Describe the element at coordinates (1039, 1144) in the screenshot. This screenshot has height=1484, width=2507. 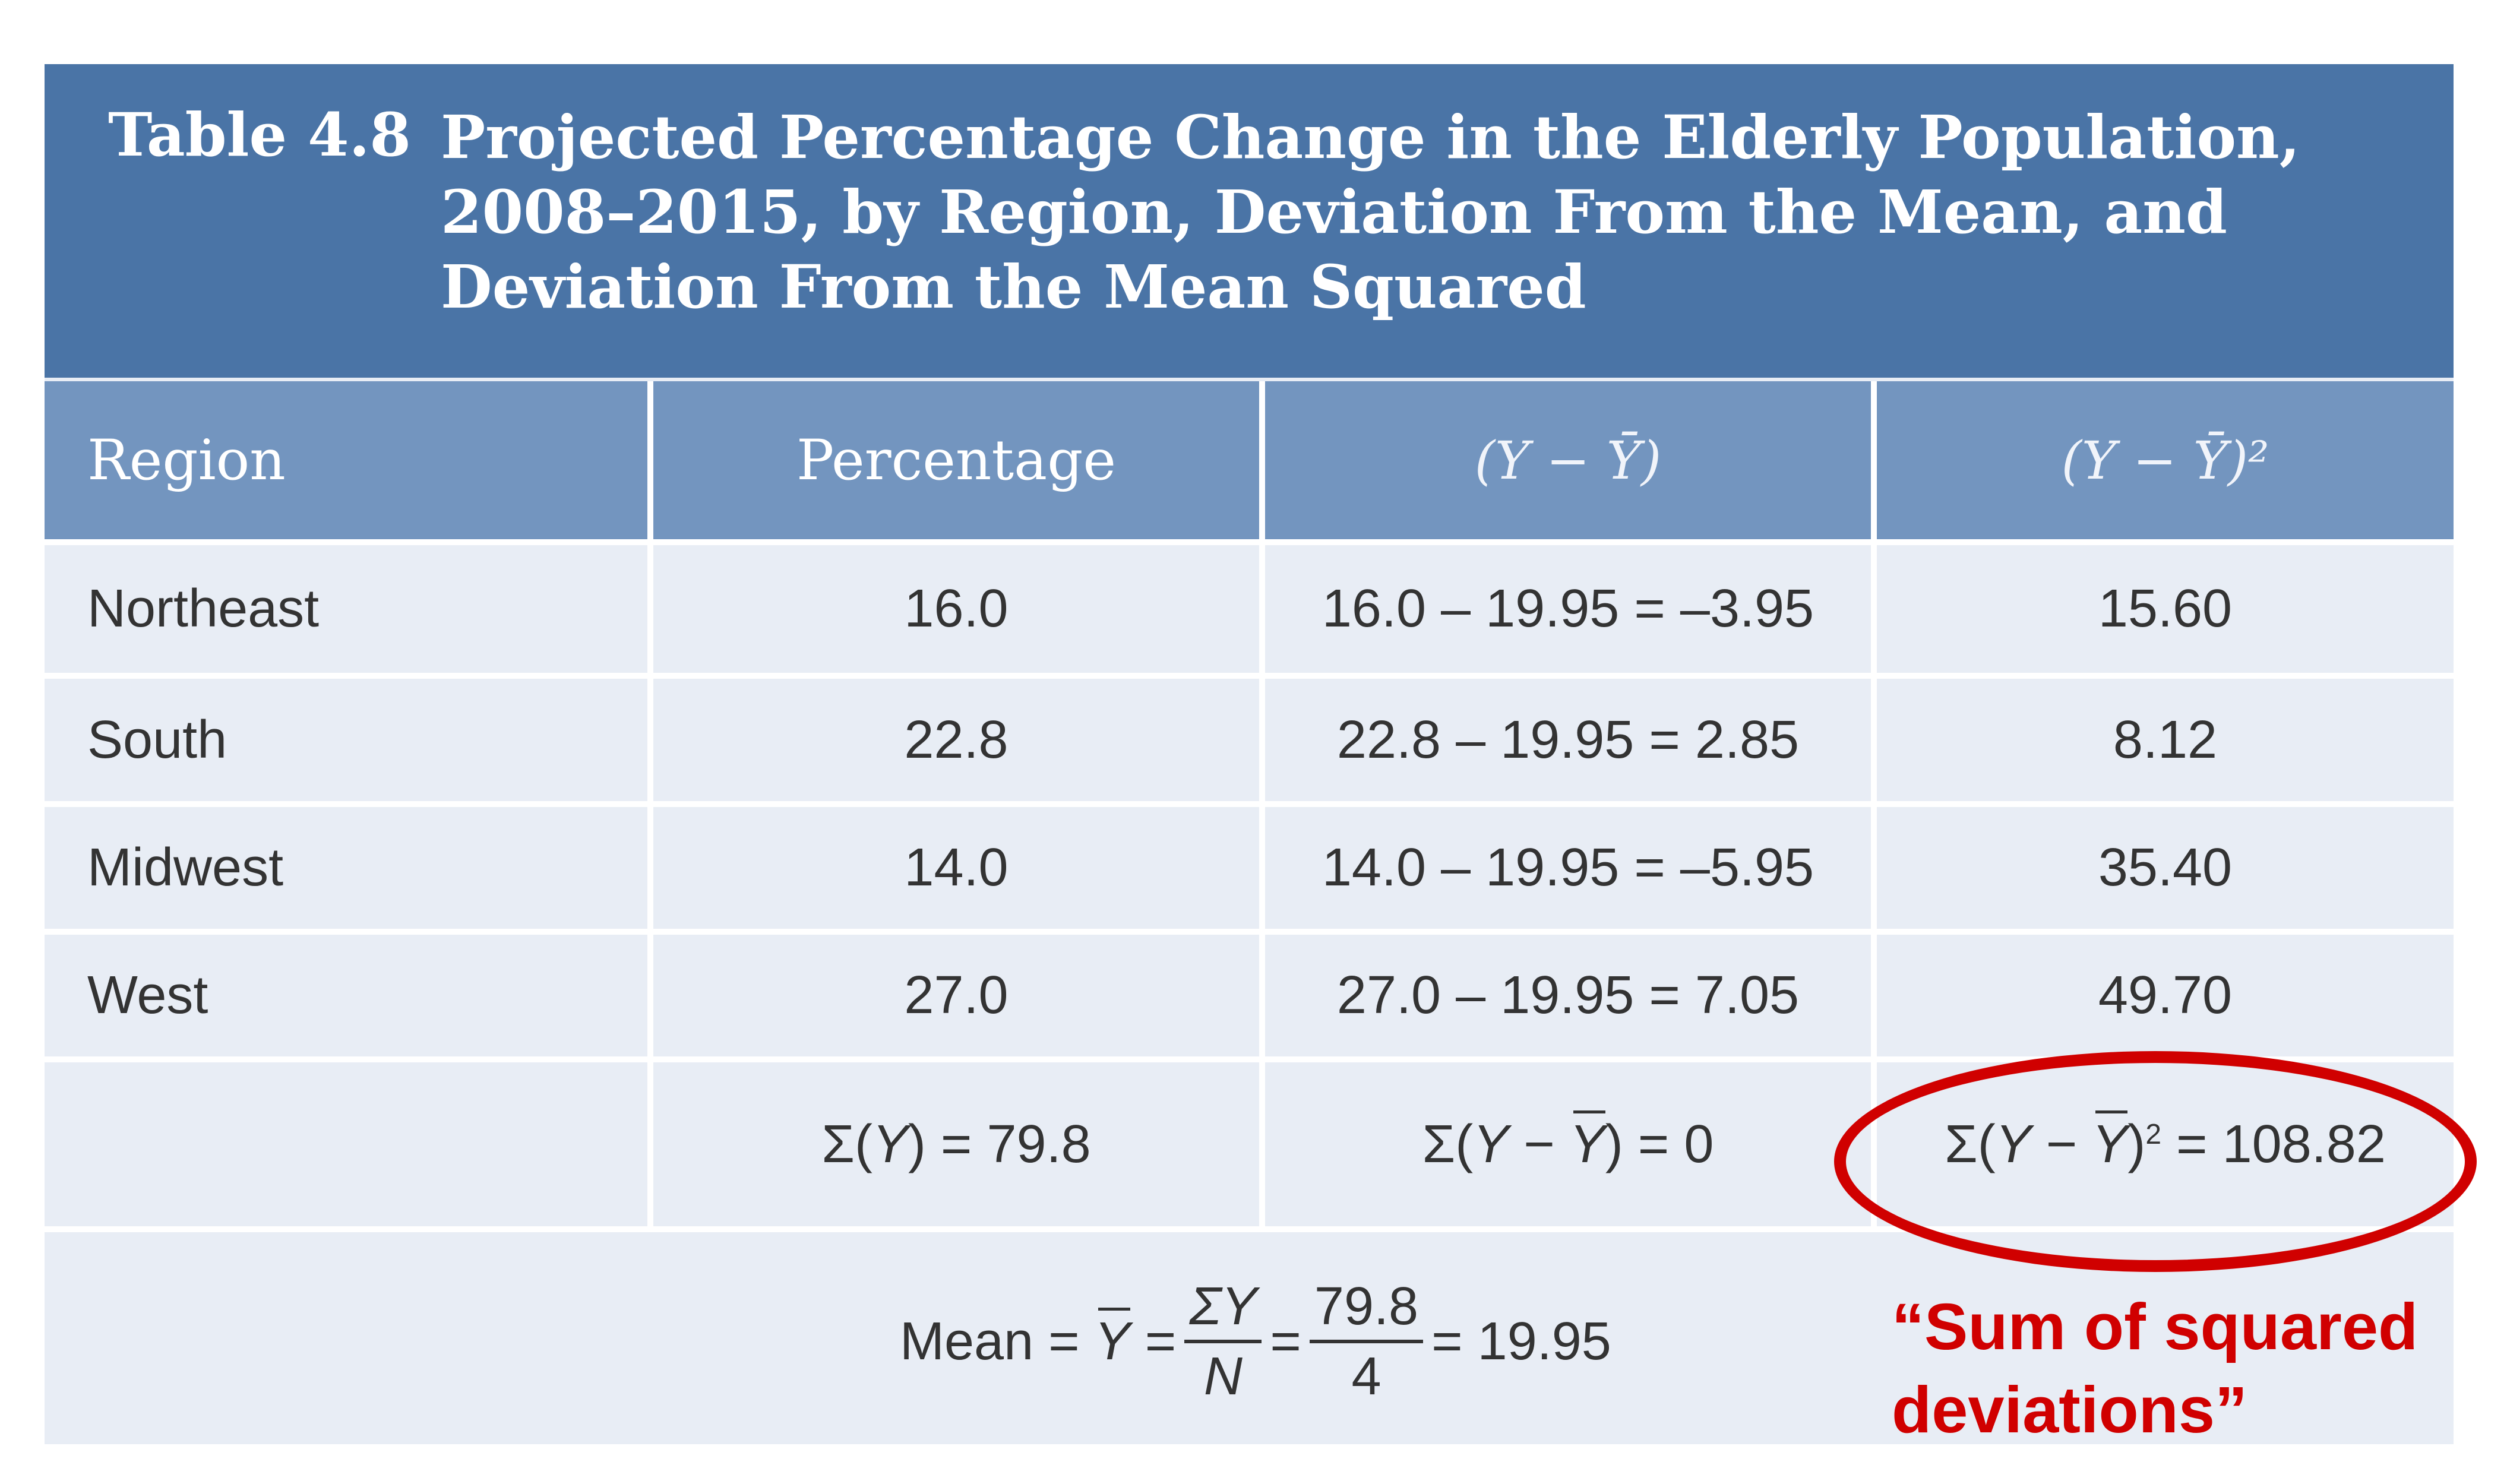
I see `sum-percentage-value: 79.8` at that location.